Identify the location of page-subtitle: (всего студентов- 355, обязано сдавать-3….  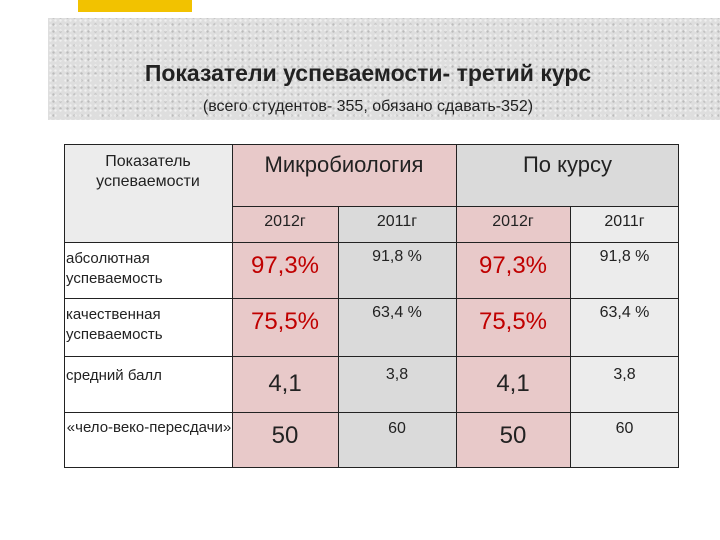
(368, 106).